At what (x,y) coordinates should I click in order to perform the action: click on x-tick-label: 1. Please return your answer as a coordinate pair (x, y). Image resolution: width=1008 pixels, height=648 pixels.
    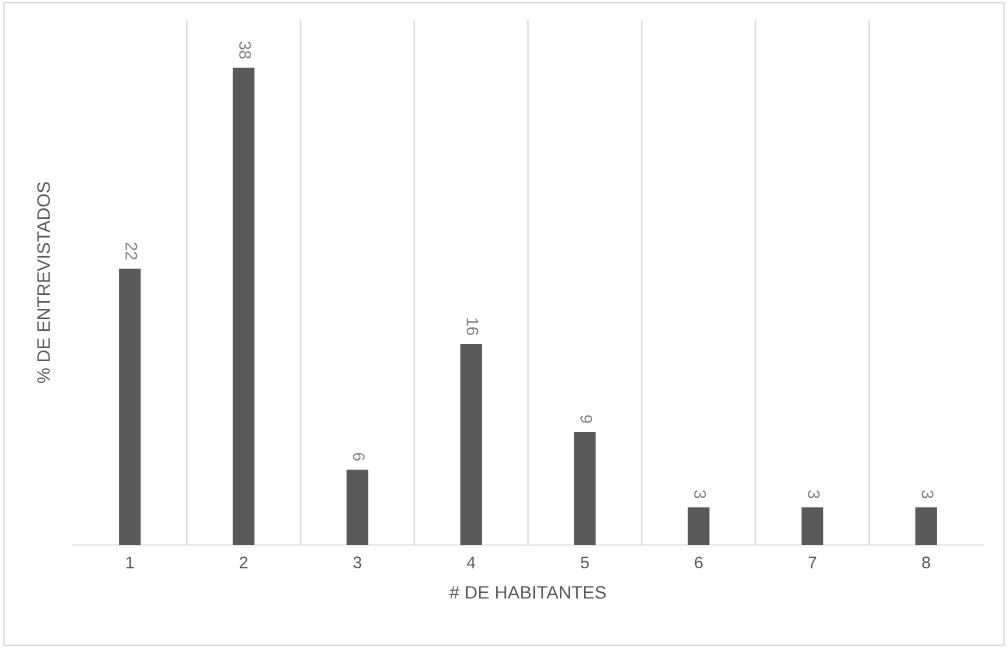
    Looking at the image, I should click on (130, 562).